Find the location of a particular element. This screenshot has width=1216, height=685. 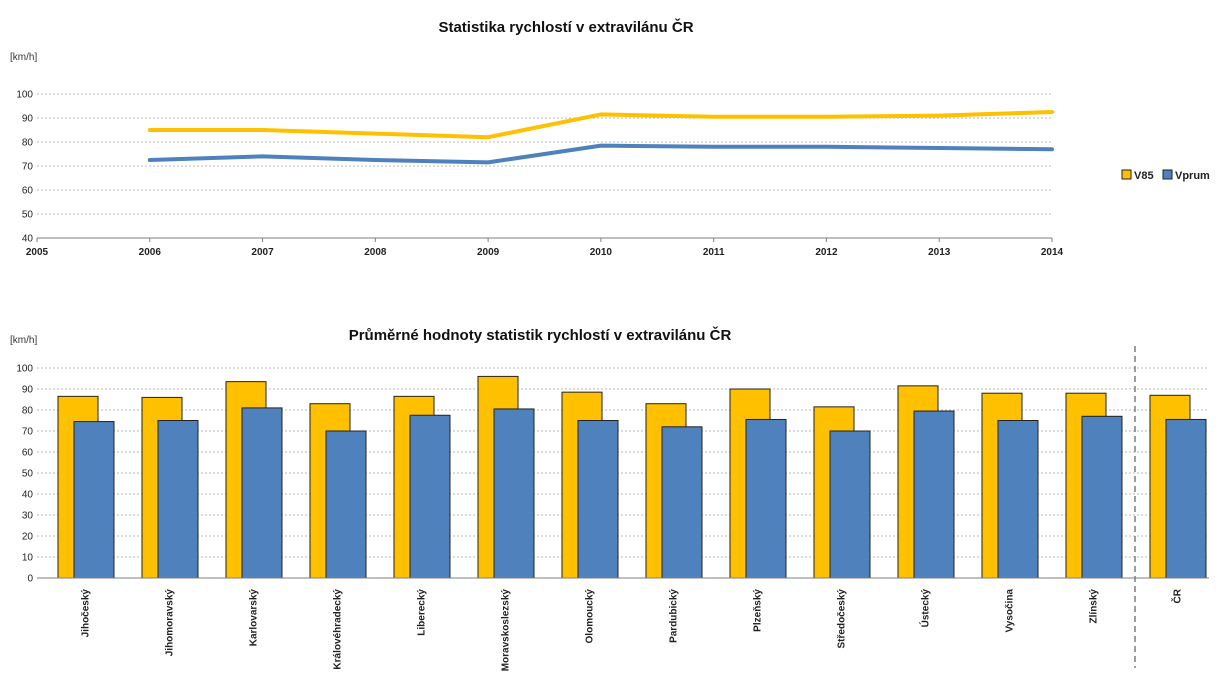

line-chart-x-ticks: 2005 2006 2007 2008 2009 2010 2011 2012 2013 2014 is located at coordinates (545, 248).